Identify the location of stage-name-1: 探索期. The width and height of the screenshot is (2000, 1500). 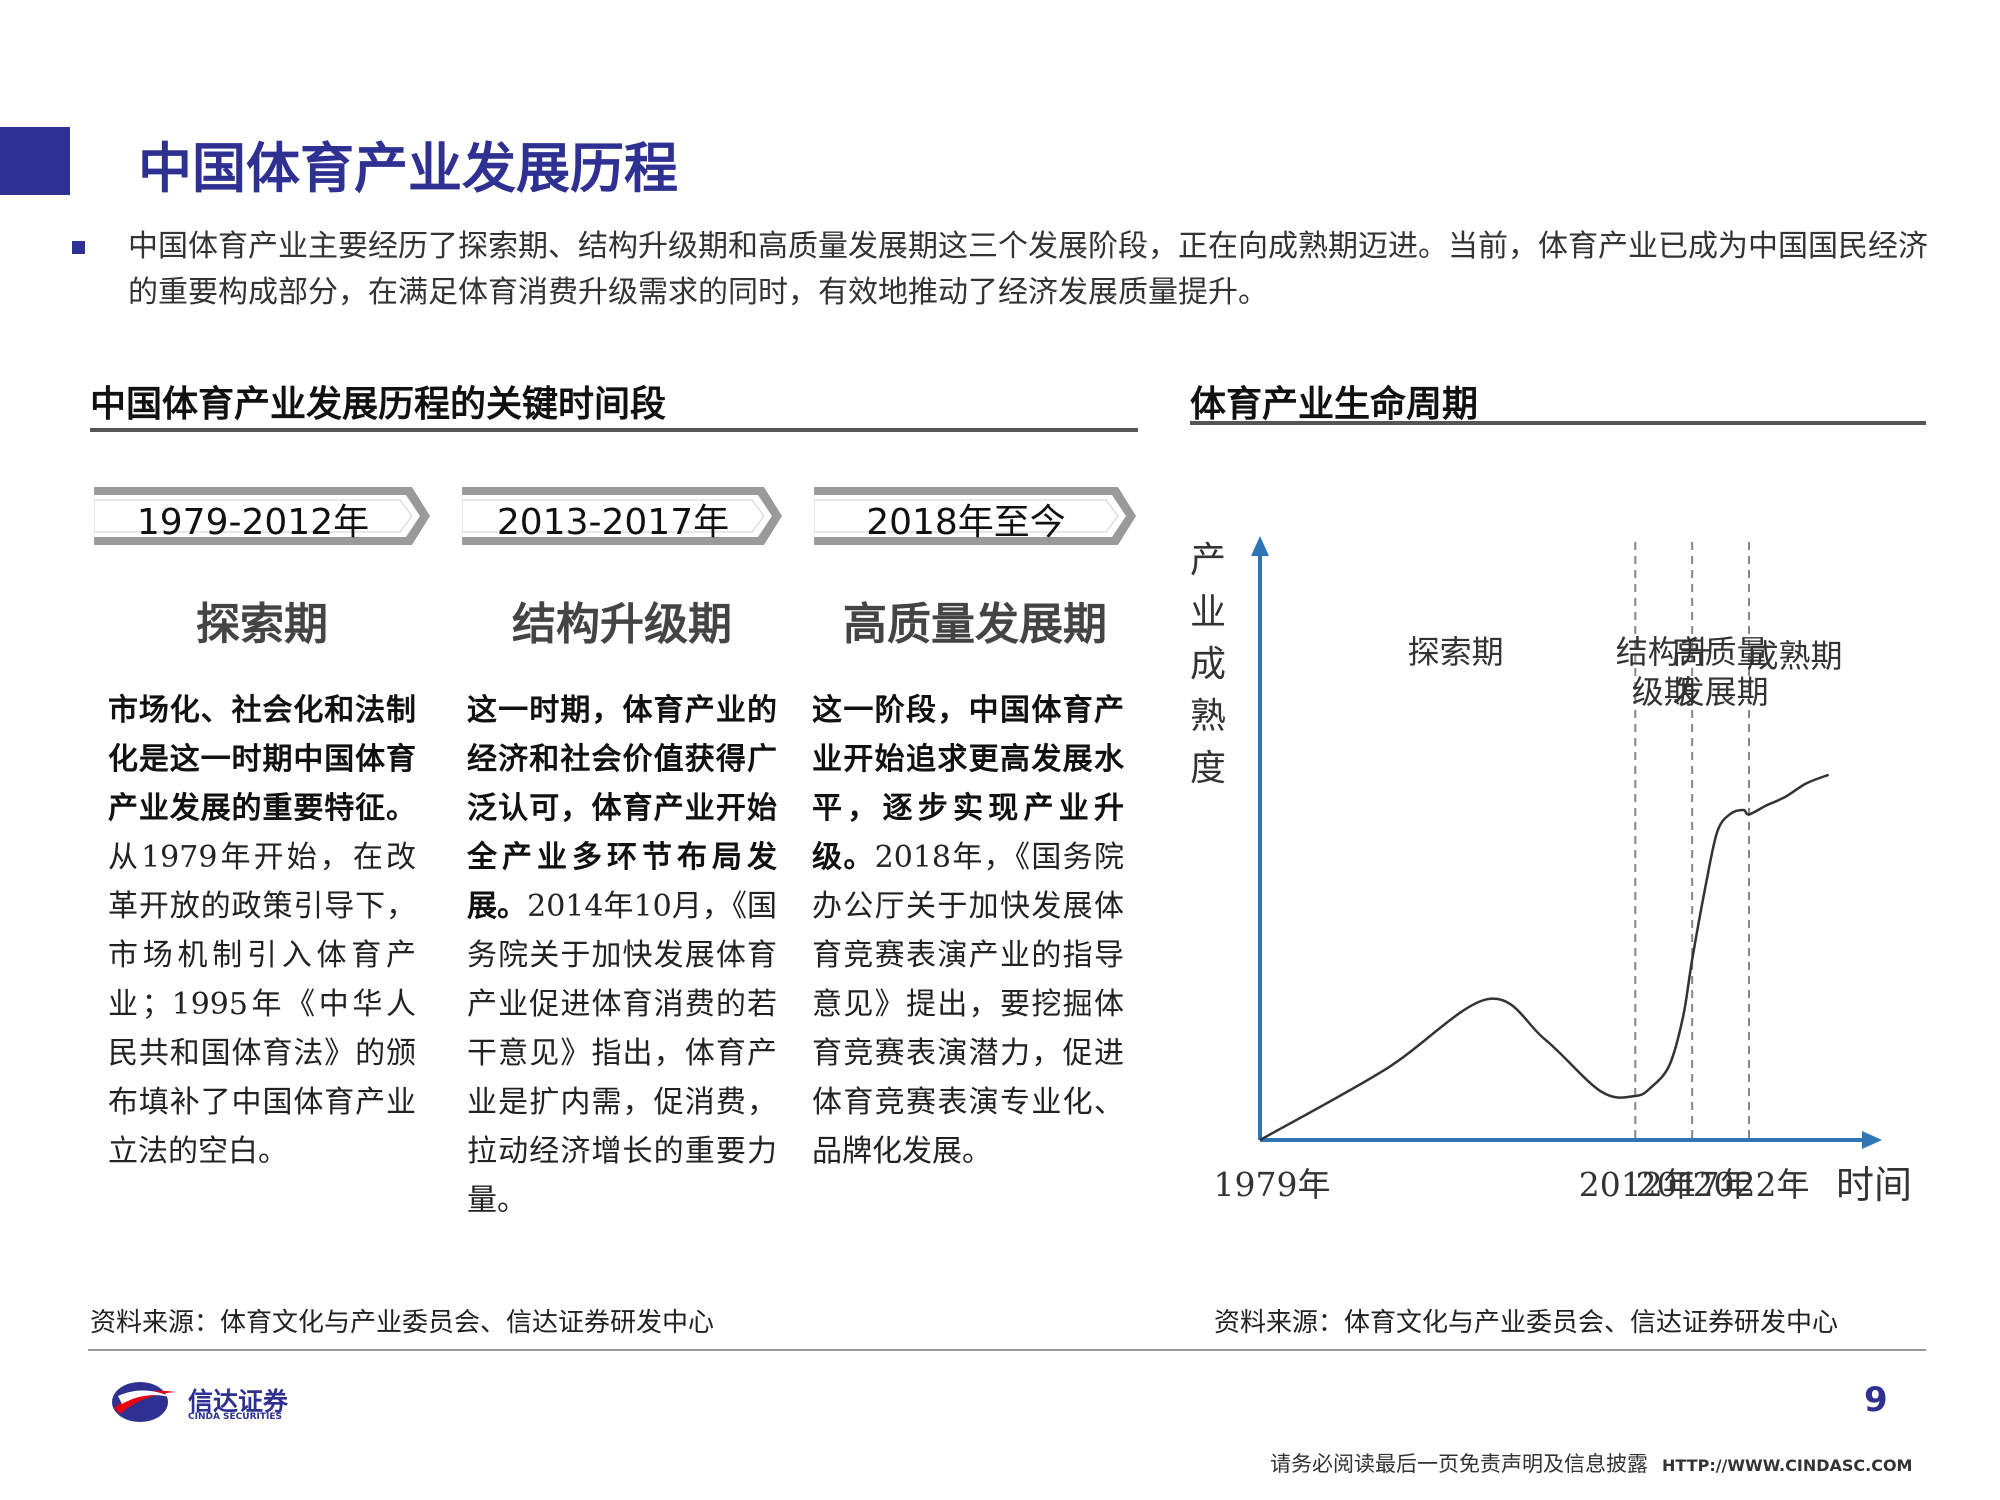
(262, 624).